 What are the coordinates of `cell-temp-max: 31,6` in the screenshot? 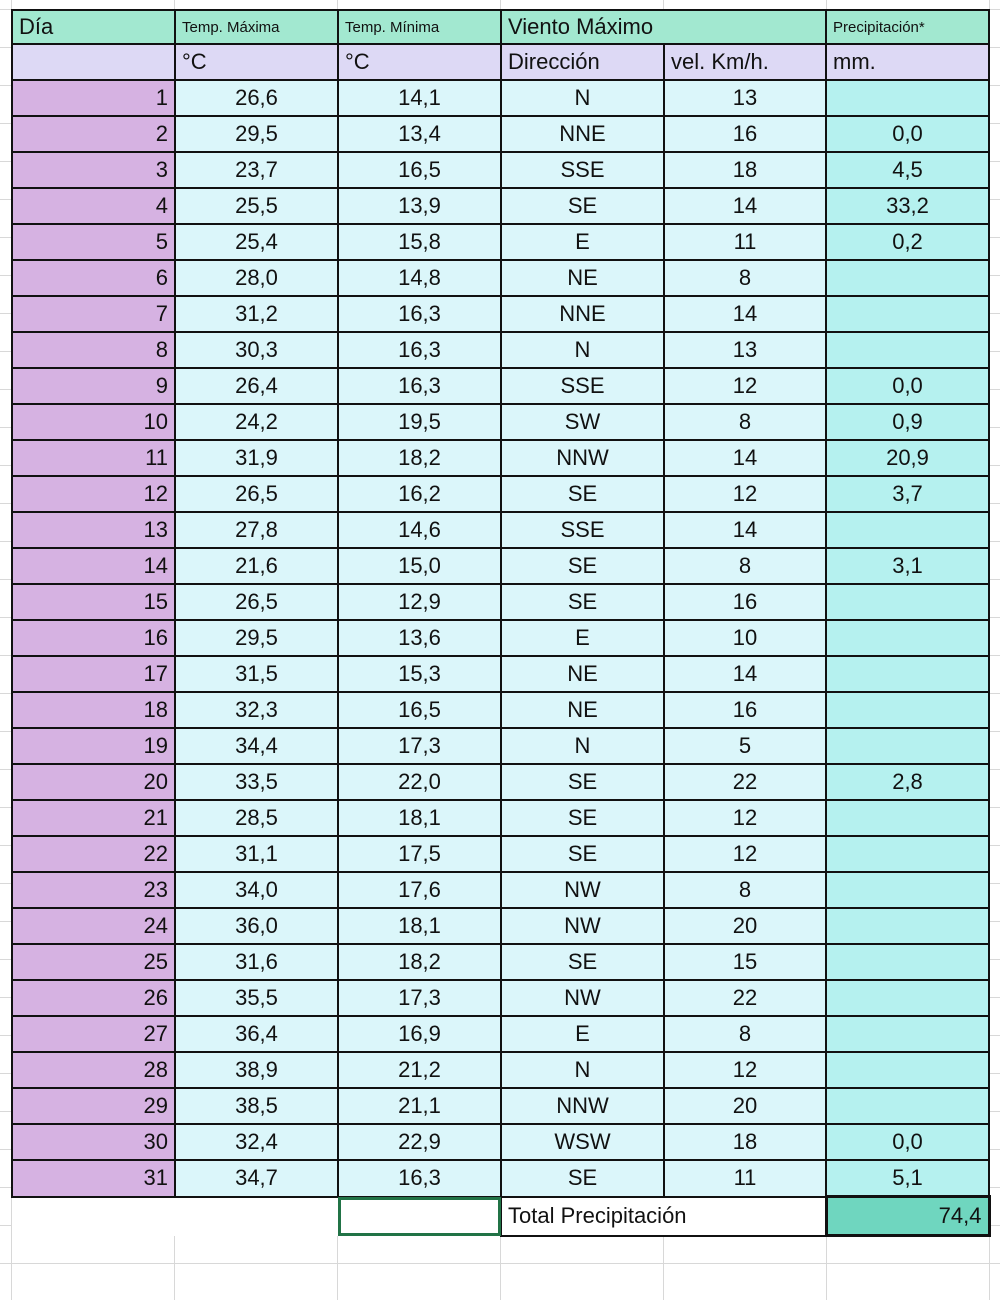 It's located at (256, 962).